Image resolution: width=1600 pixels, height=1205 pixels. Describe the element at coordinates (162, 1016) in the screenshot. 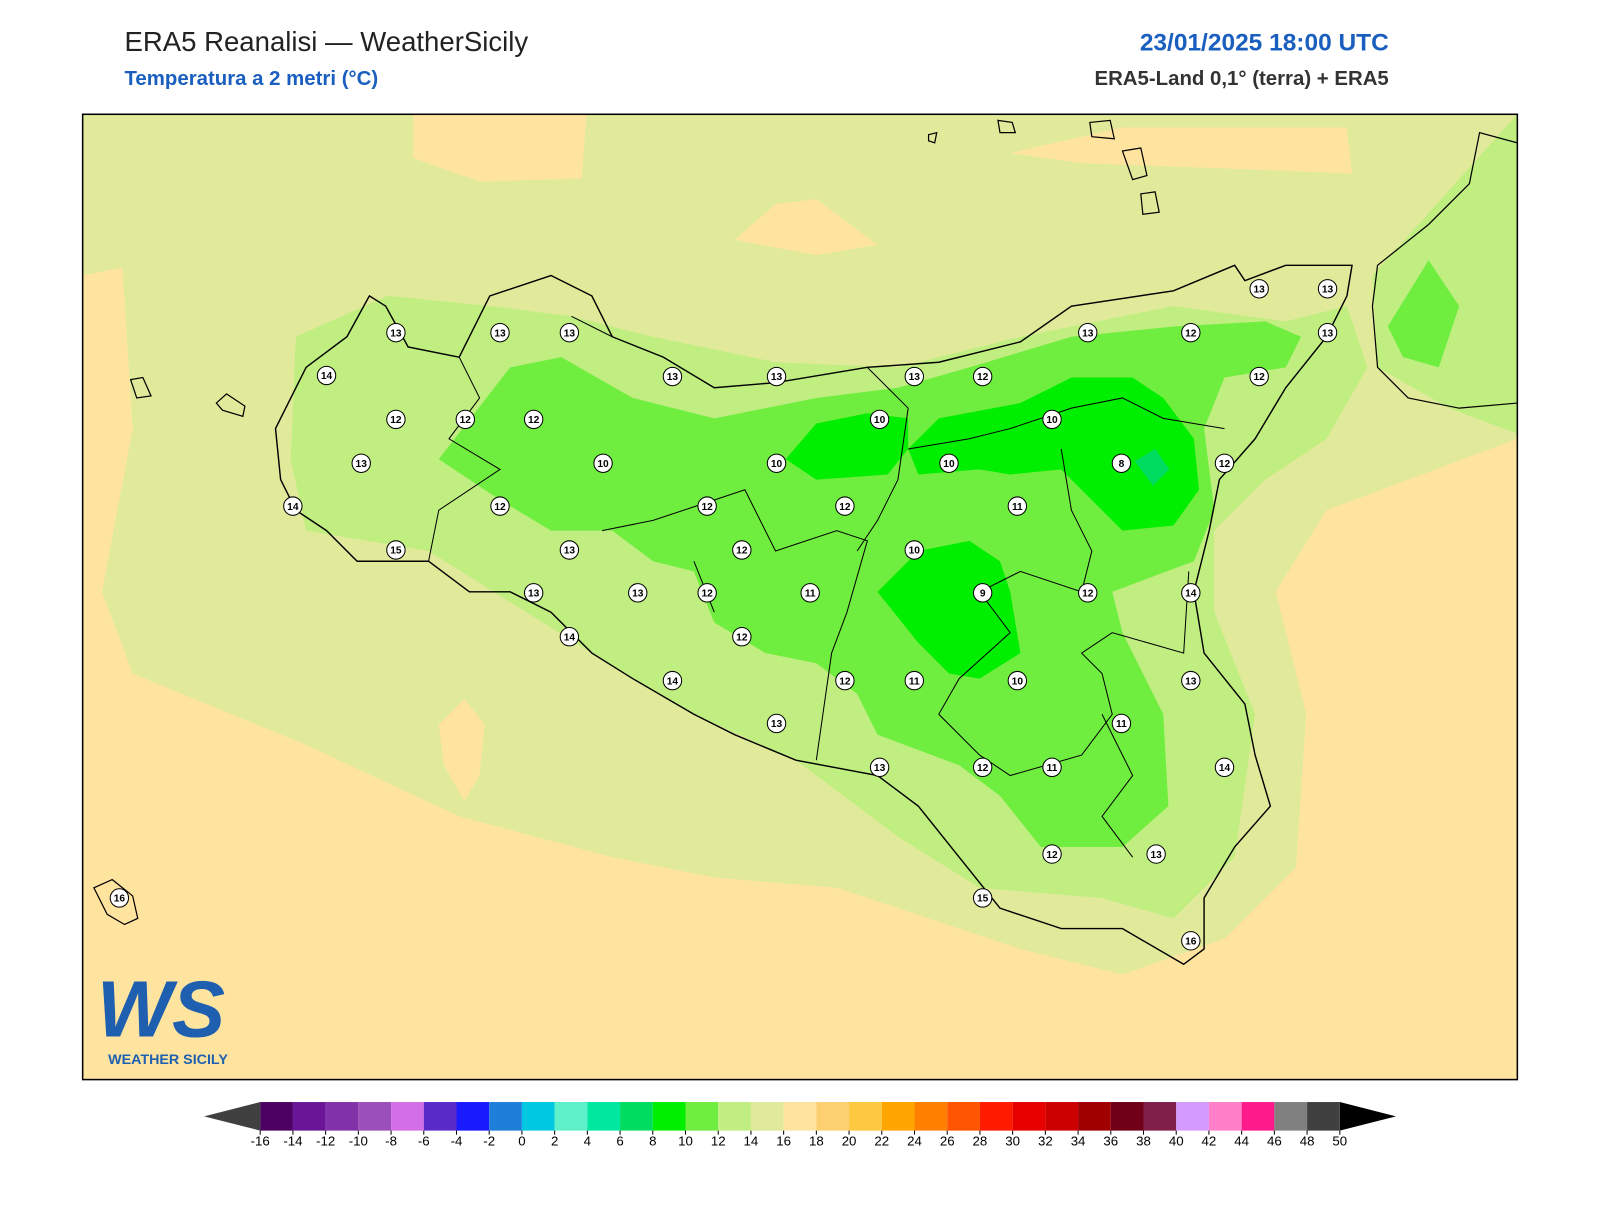

I see `logo: WS WEATHER SICILY` at that location.